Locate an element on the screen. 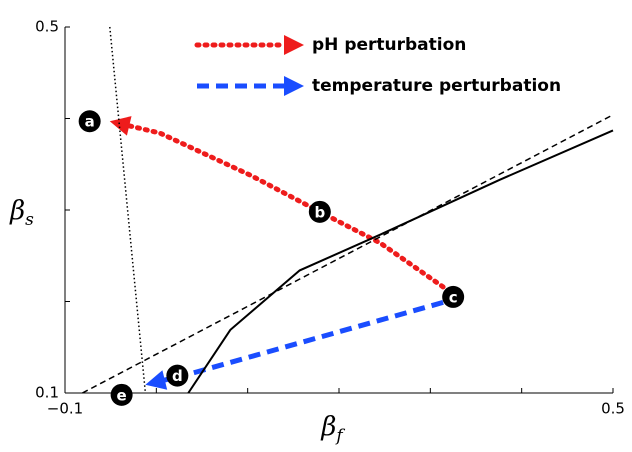 The width and height of the screenshot is (632, 452). x-axis-subscript: f is located at coordinates (339, 436).